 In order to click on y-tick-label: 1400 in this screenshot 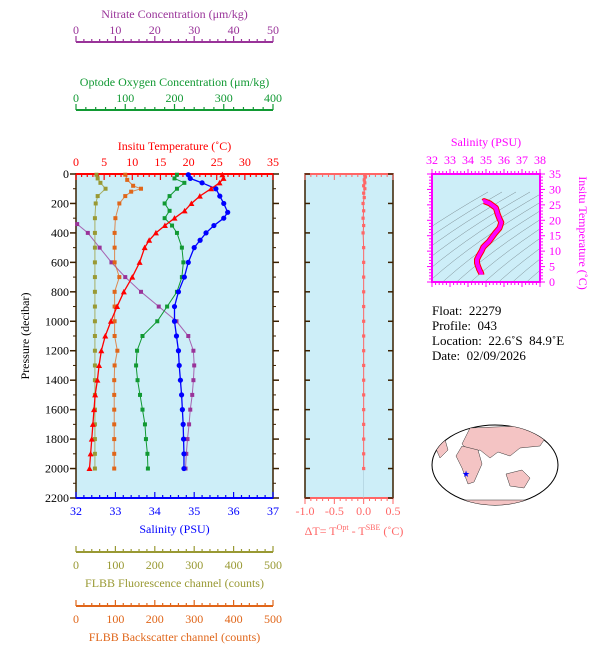, I will do `click(57, 380)`.